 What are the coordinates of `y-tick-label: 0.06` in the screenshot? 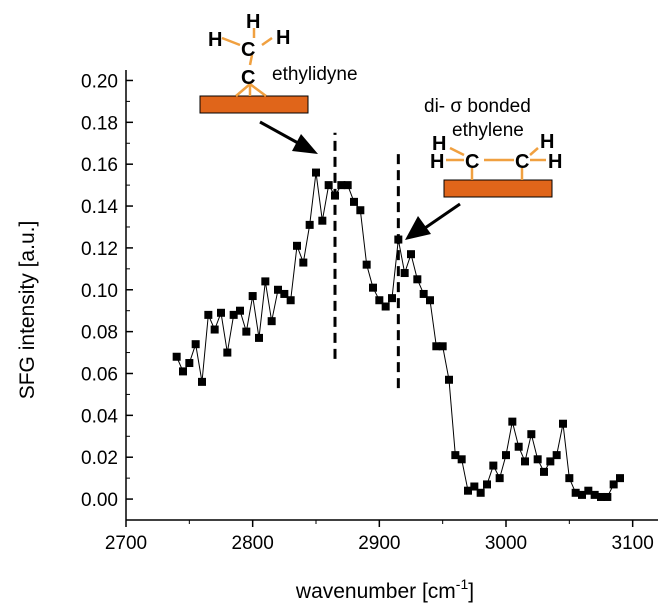 It's located at (99, 374).